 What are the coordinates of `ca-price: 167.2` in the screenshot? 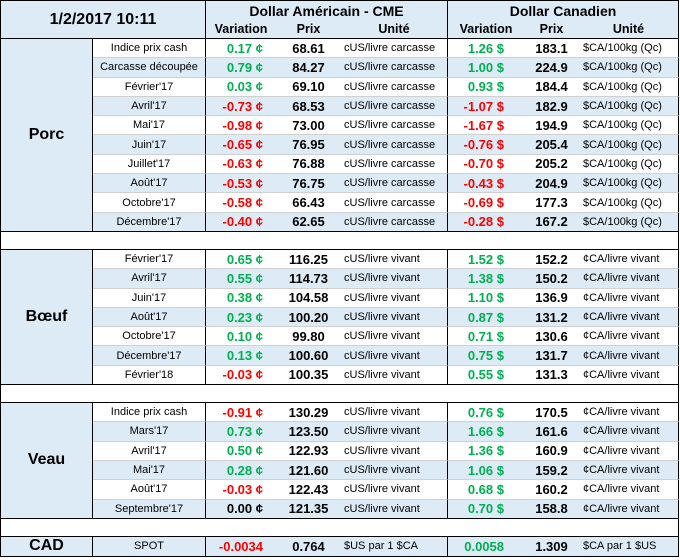 It's located at (551, 222).